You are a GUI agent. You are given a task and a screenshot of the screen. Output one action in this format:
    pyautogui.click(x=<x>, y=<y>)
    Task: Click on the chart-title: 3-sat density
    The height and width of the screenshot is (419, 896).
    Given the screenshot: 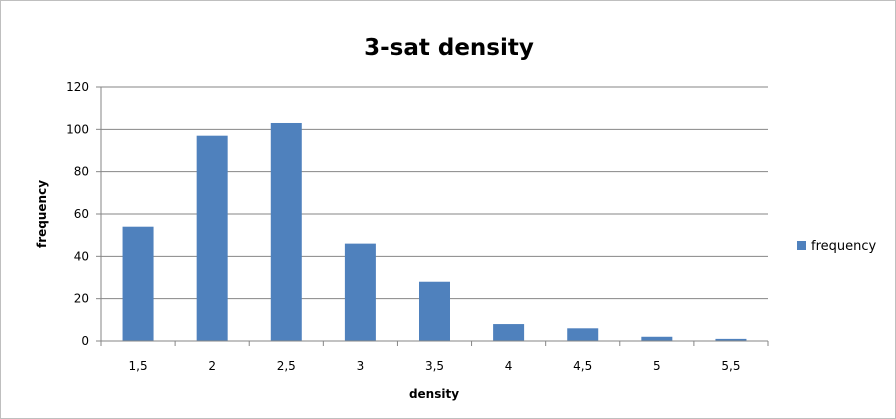 What is the action you would take?
    pyautogui.click(x=449, y=48)
    